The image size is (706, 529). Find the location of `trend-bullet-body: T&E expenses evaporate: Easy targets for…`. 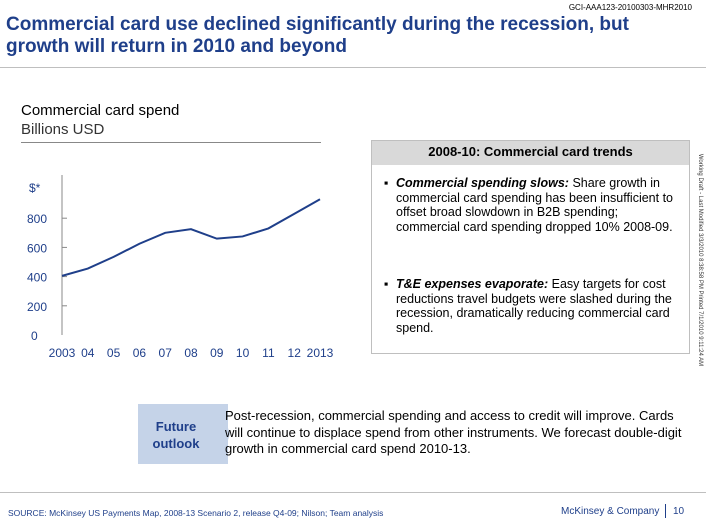

trend-bullet-body: T&E expenses evaporate: Easy targets for… is located at coordinates (540, 306).